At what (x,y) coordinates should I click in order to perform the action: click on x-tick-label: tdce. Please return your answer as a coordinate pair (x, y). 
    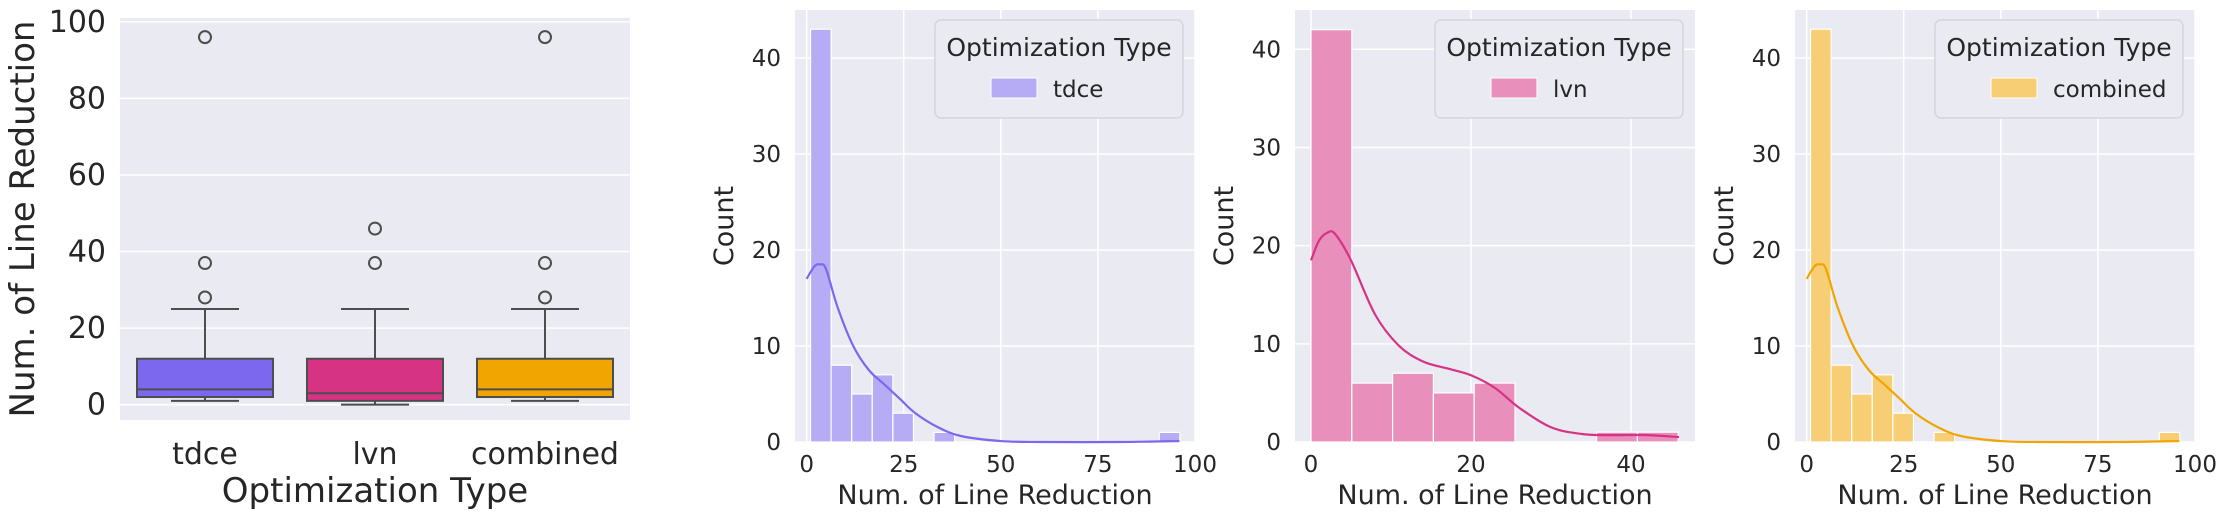
    Looking at the image, I should click on (205, 454).